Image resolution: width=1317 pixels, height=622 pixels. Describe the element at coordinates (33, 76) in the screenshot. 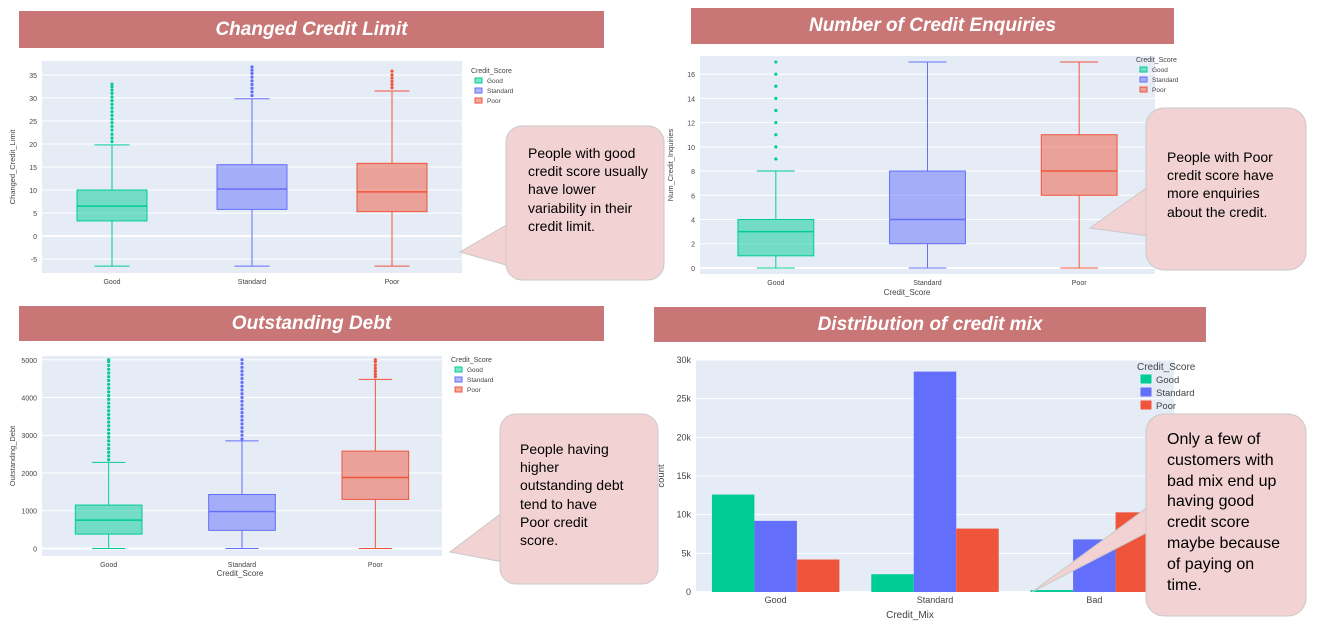

I see `y-tick-label: 35` at that location.